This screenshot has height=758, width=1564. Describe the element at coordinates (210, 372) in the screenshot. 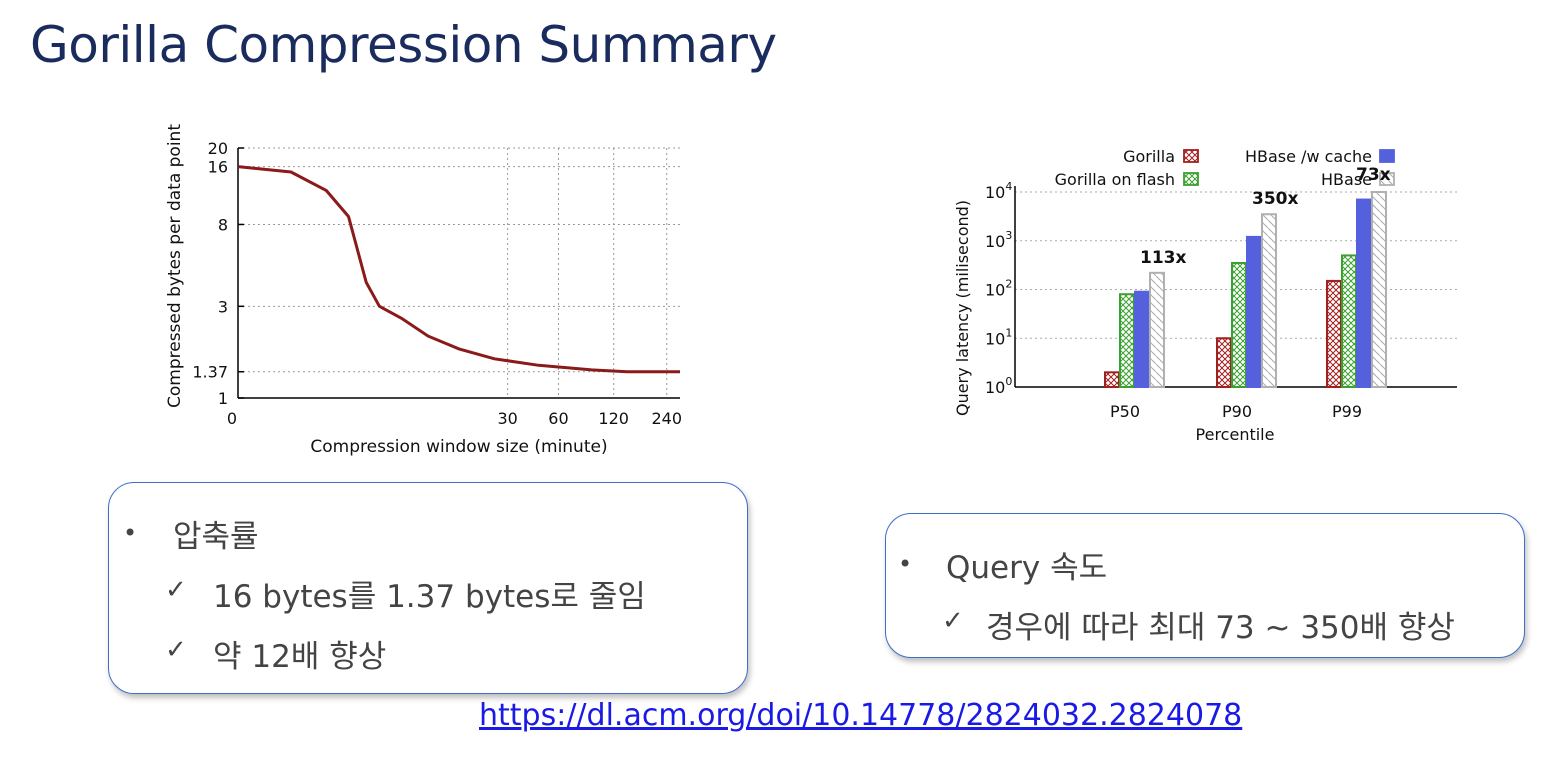

I see `y-tick-label: 1.37` at that location.